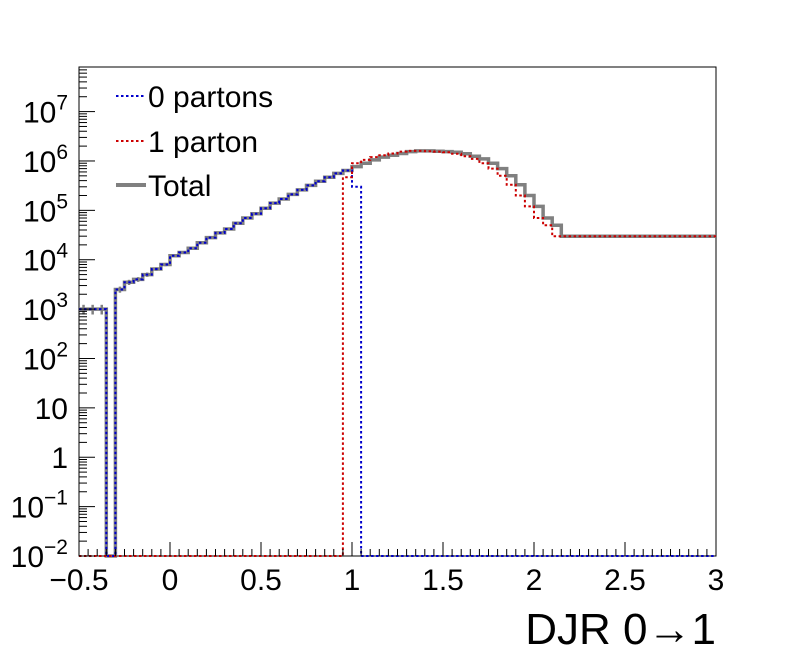 The height and width of the screenshot is (672, 796). What do you see at coordinates (45, 308) in the screenshot?
I see `y-tick-label: 10³` at bounding box center [45, 308].